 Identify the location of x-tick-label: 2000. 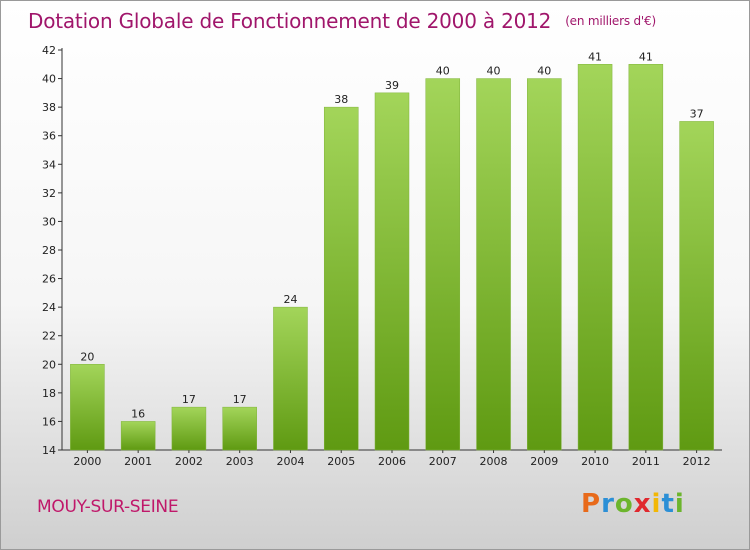
(87, 461).